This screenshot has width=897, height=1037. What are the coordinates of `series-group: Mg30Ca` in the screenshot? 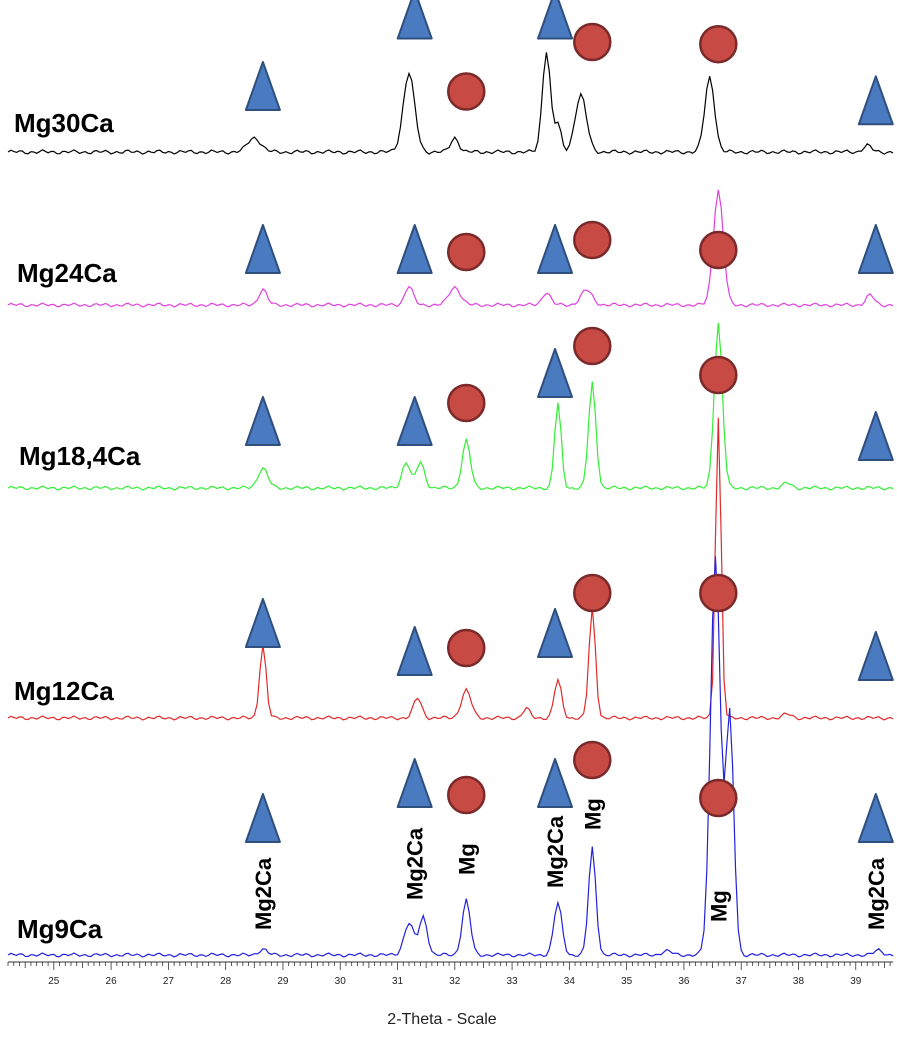 It's located at (450, 103).